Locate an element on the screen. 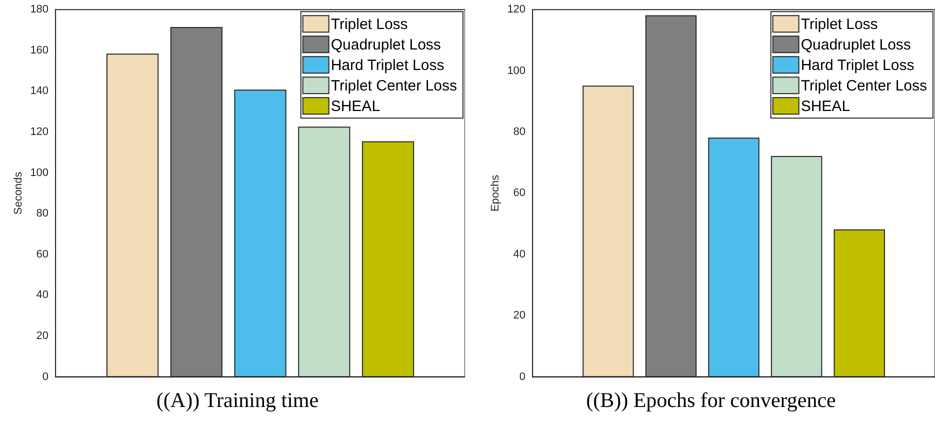 The image size is (935, 422). text: ((B)) Epochs for convergence is located at coordinates (711, 400).